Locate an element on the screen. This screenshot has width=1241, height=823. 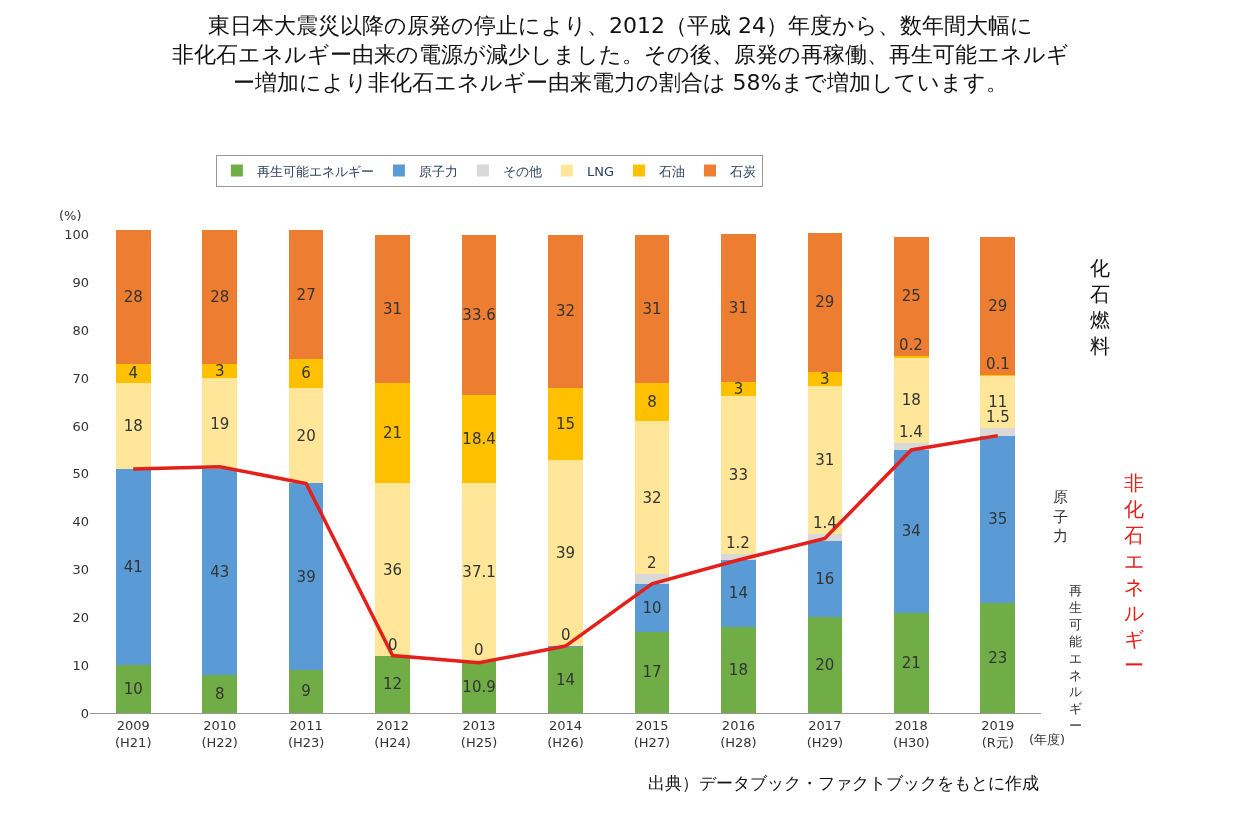
y-tick-label: 70 is located at coordinates (80, 378).